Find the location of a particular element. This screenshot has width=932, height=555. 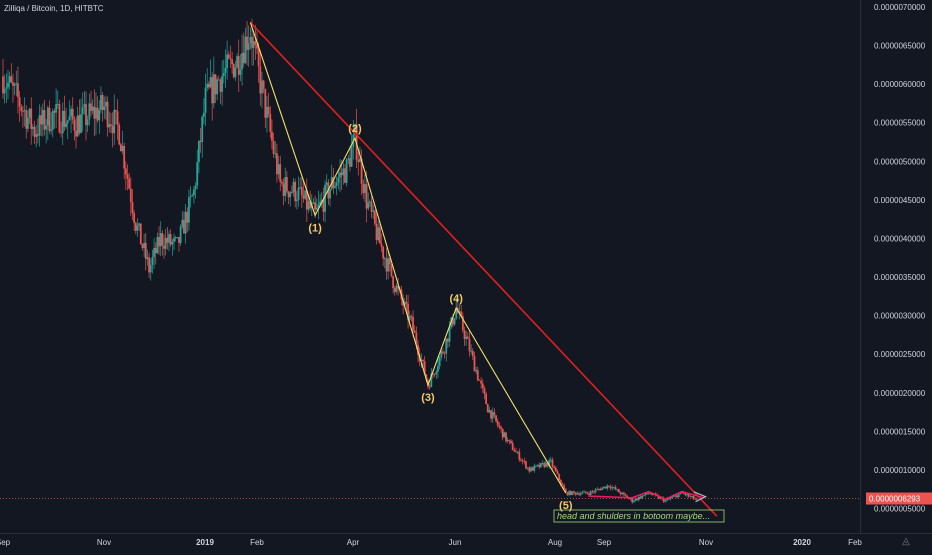

x-tick-label: 2019 is located at coordinates (205, 542).